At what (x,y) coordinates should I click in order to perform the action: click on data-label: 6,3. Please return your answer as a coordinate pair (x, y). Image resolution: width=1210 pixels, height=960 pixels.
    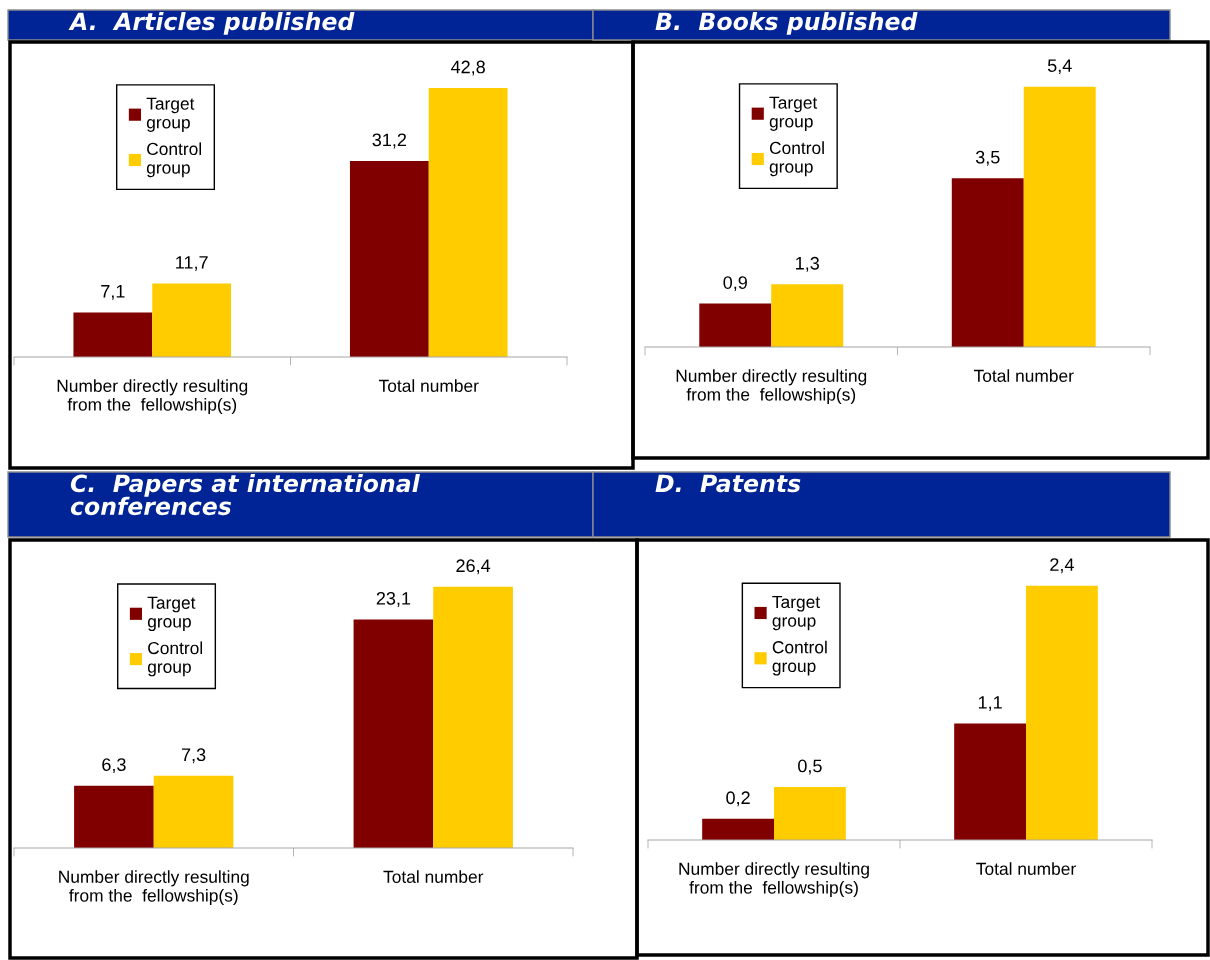
    Looking at the image, I should click on (114, 766).